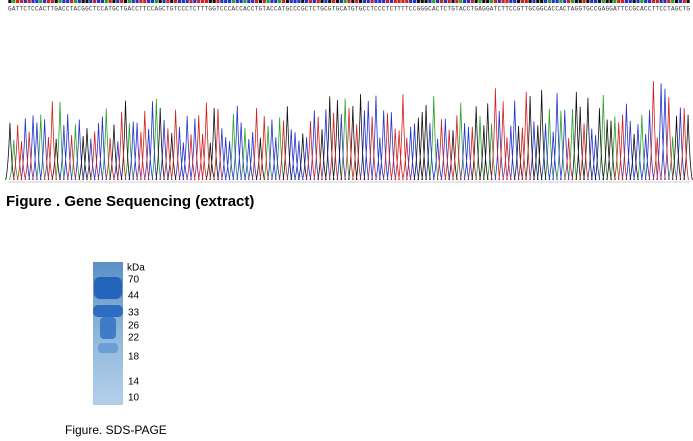  Describe the element at coordinates (116, 430) in the screenshot. I see `figure-caption: Figure. SDS-PAGE` at that location.